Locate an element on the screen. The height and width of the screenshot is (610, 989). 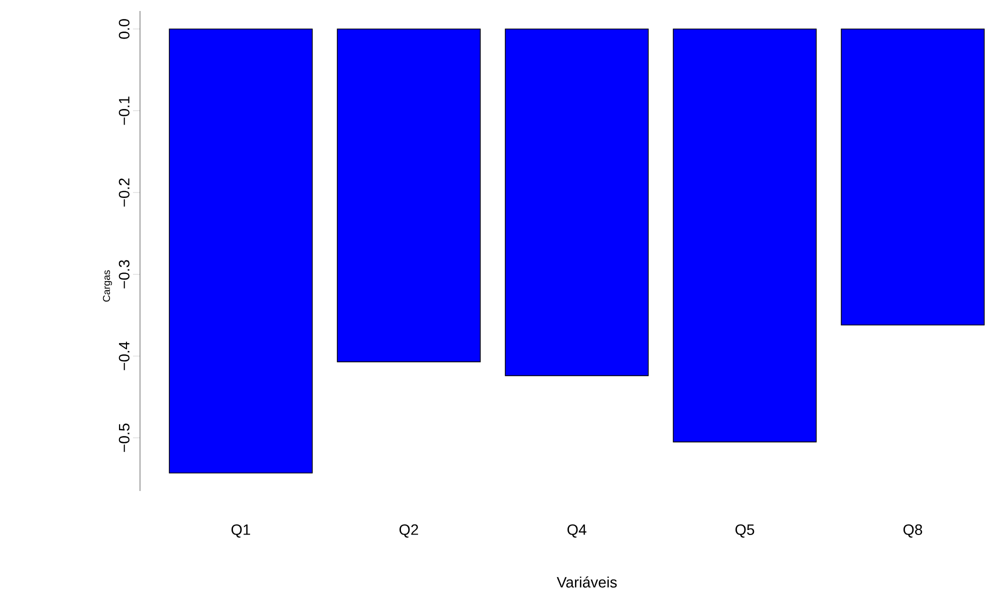
y-tick-label: −0.1 is located at coordinates (124, 110).